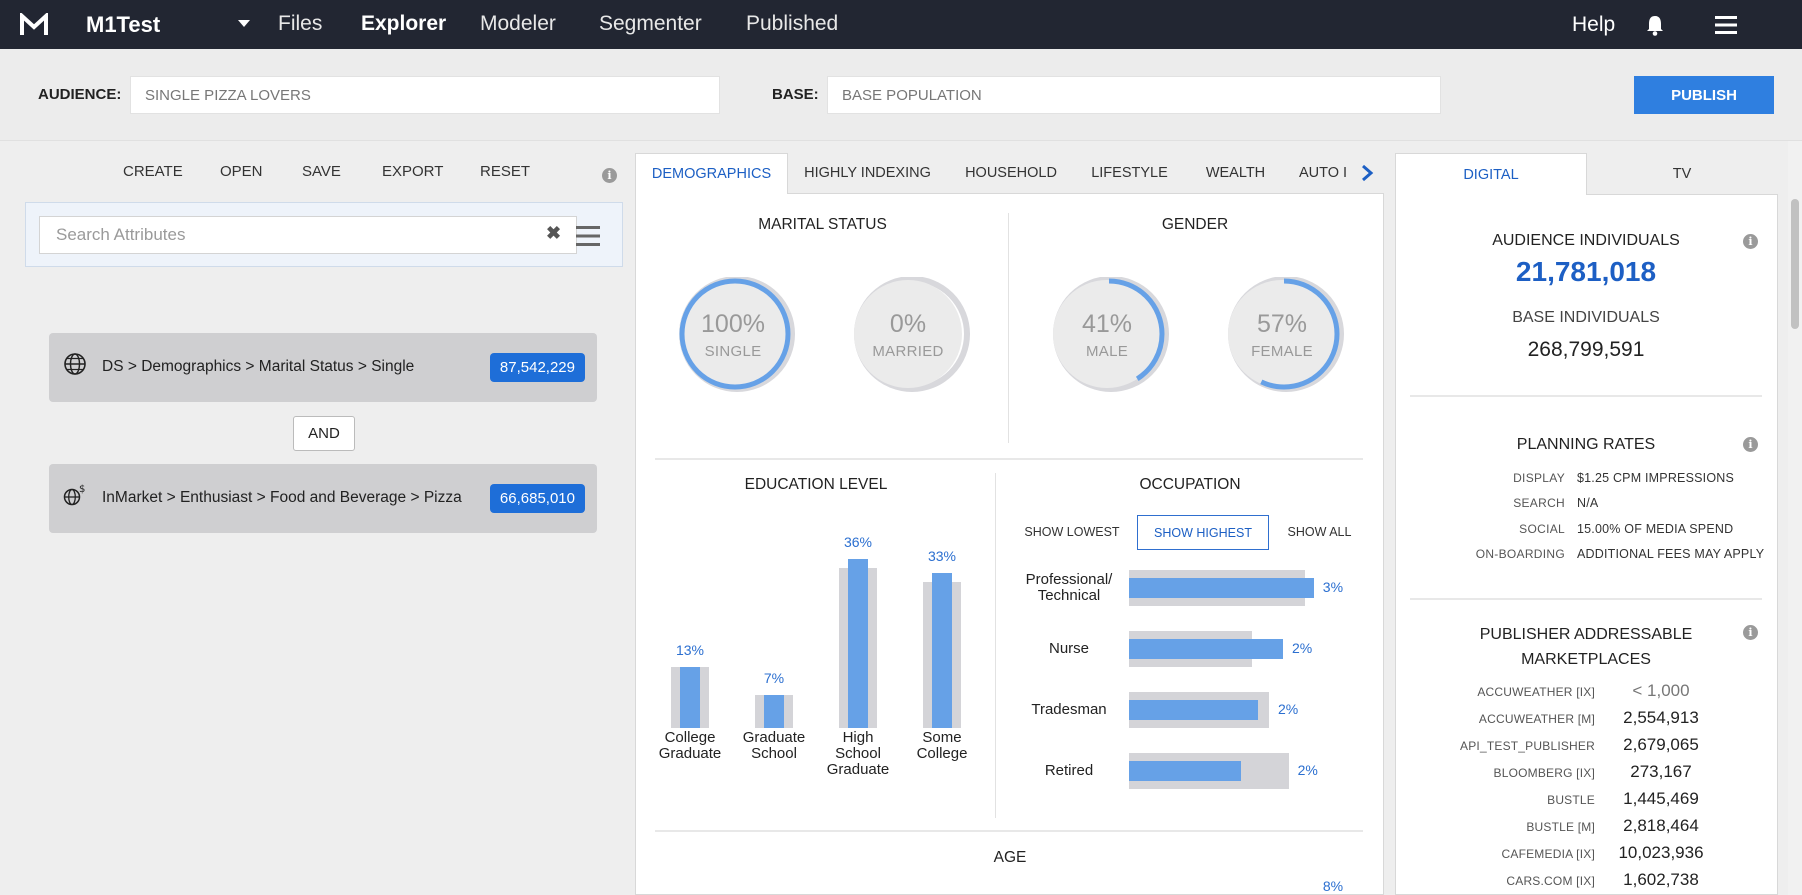  What do you see at coordinates (1656, 478) in the screenshot?
I see `rate-value: $1.25 CPM IMPRESSIONS` at bounding box center [1656, 478].